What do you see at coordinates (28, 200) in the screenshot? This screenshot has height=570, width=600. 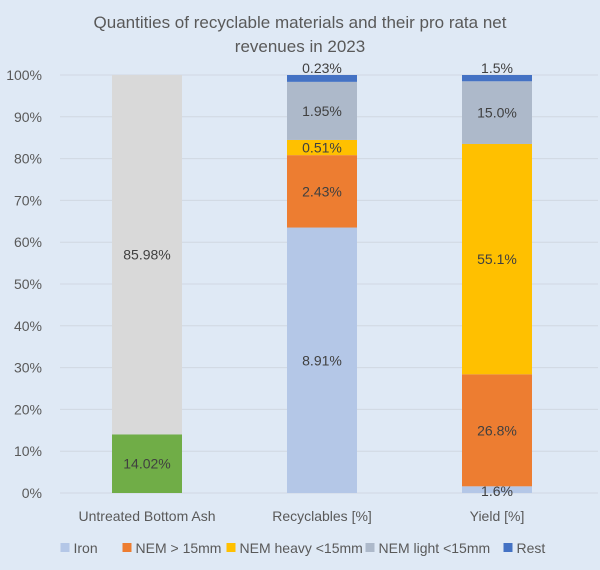 I see `y-tick-label: 70%` at bounding box center [28, 200].